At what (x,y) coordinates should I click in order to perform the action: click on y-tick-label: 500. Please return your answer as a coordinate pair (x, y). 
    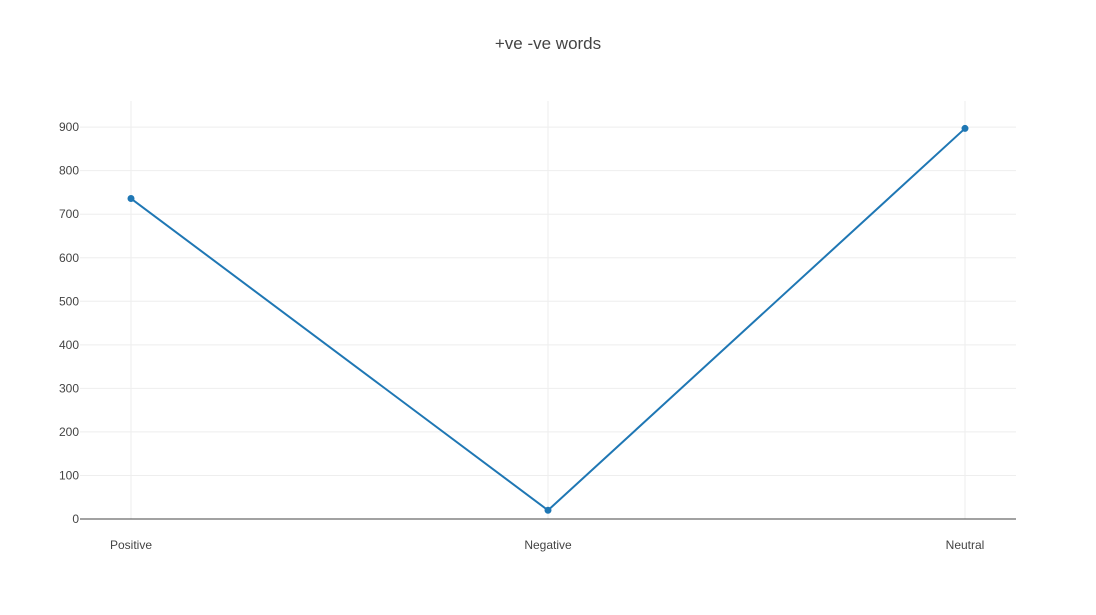
    Looking at the image, I should click on (69, 301).